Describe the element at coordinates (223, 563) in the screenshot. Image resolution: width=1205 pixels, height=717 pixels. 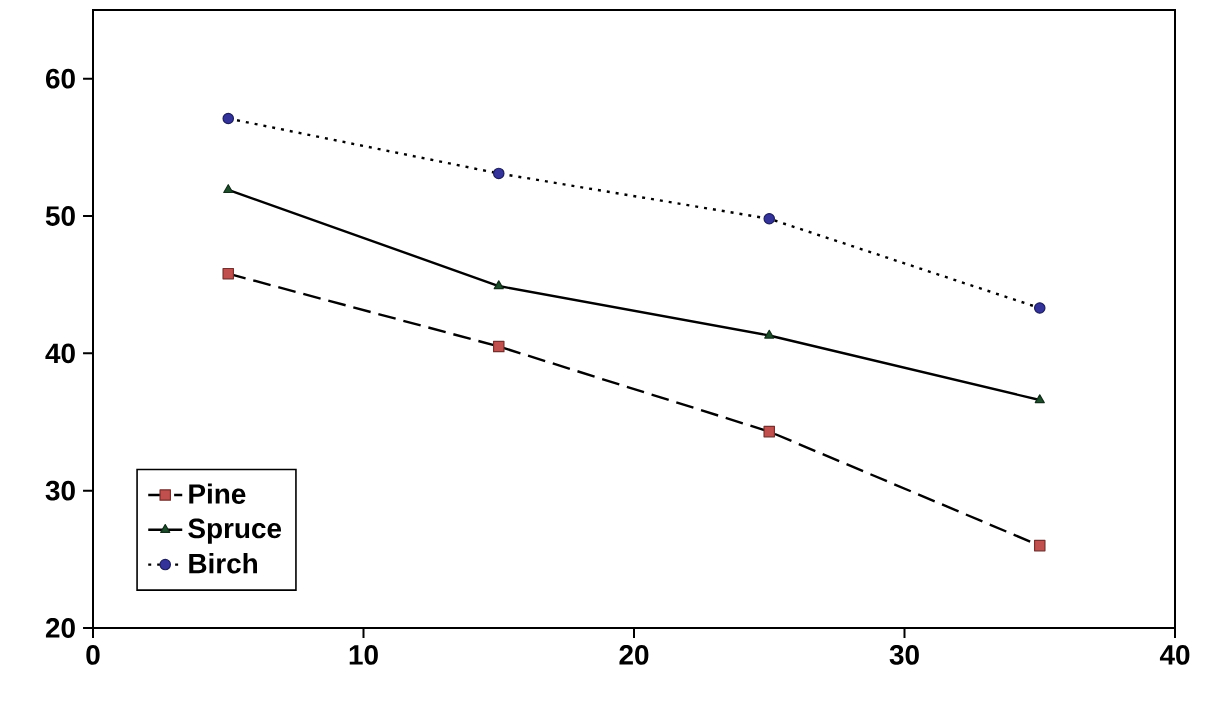
I see `legend-label: Birch` at that location.